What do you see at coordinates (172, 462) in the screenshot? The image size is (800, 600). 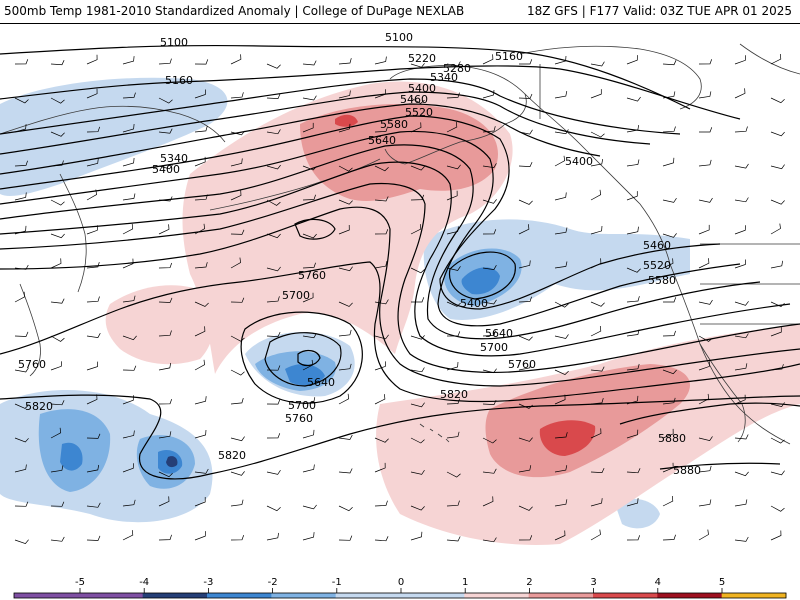 I see `cold-core-west-b-max` at bounding box center [172, 462].